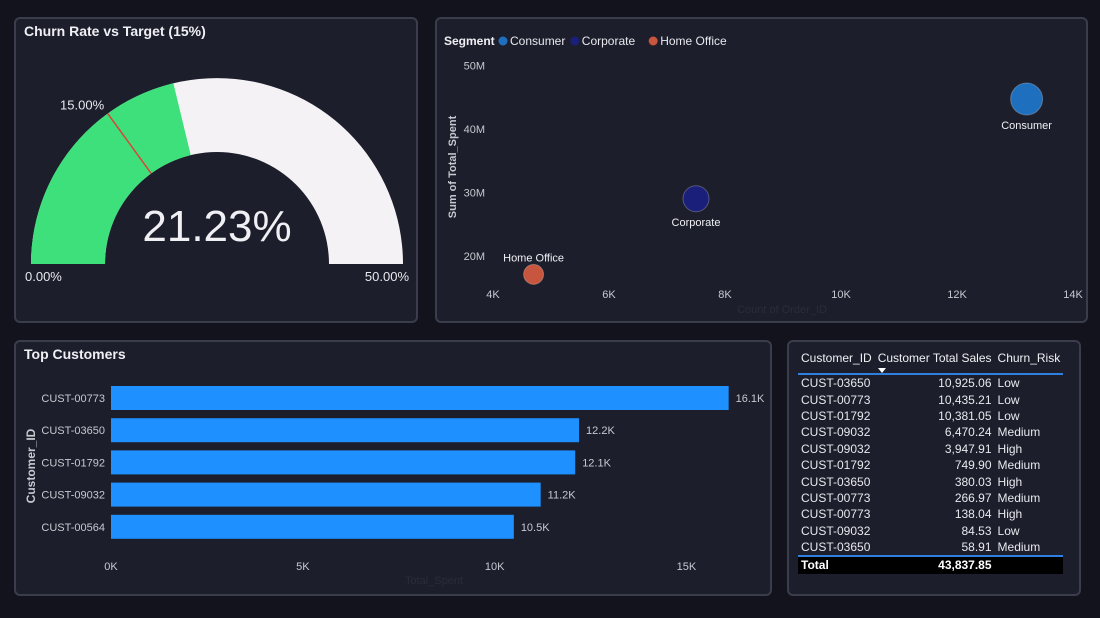  What do you see at coordinates (930, 416) in the screenshot?
I see `table-row: CUST-01792 10,381.05 Low` at bounding box center [930, 416].